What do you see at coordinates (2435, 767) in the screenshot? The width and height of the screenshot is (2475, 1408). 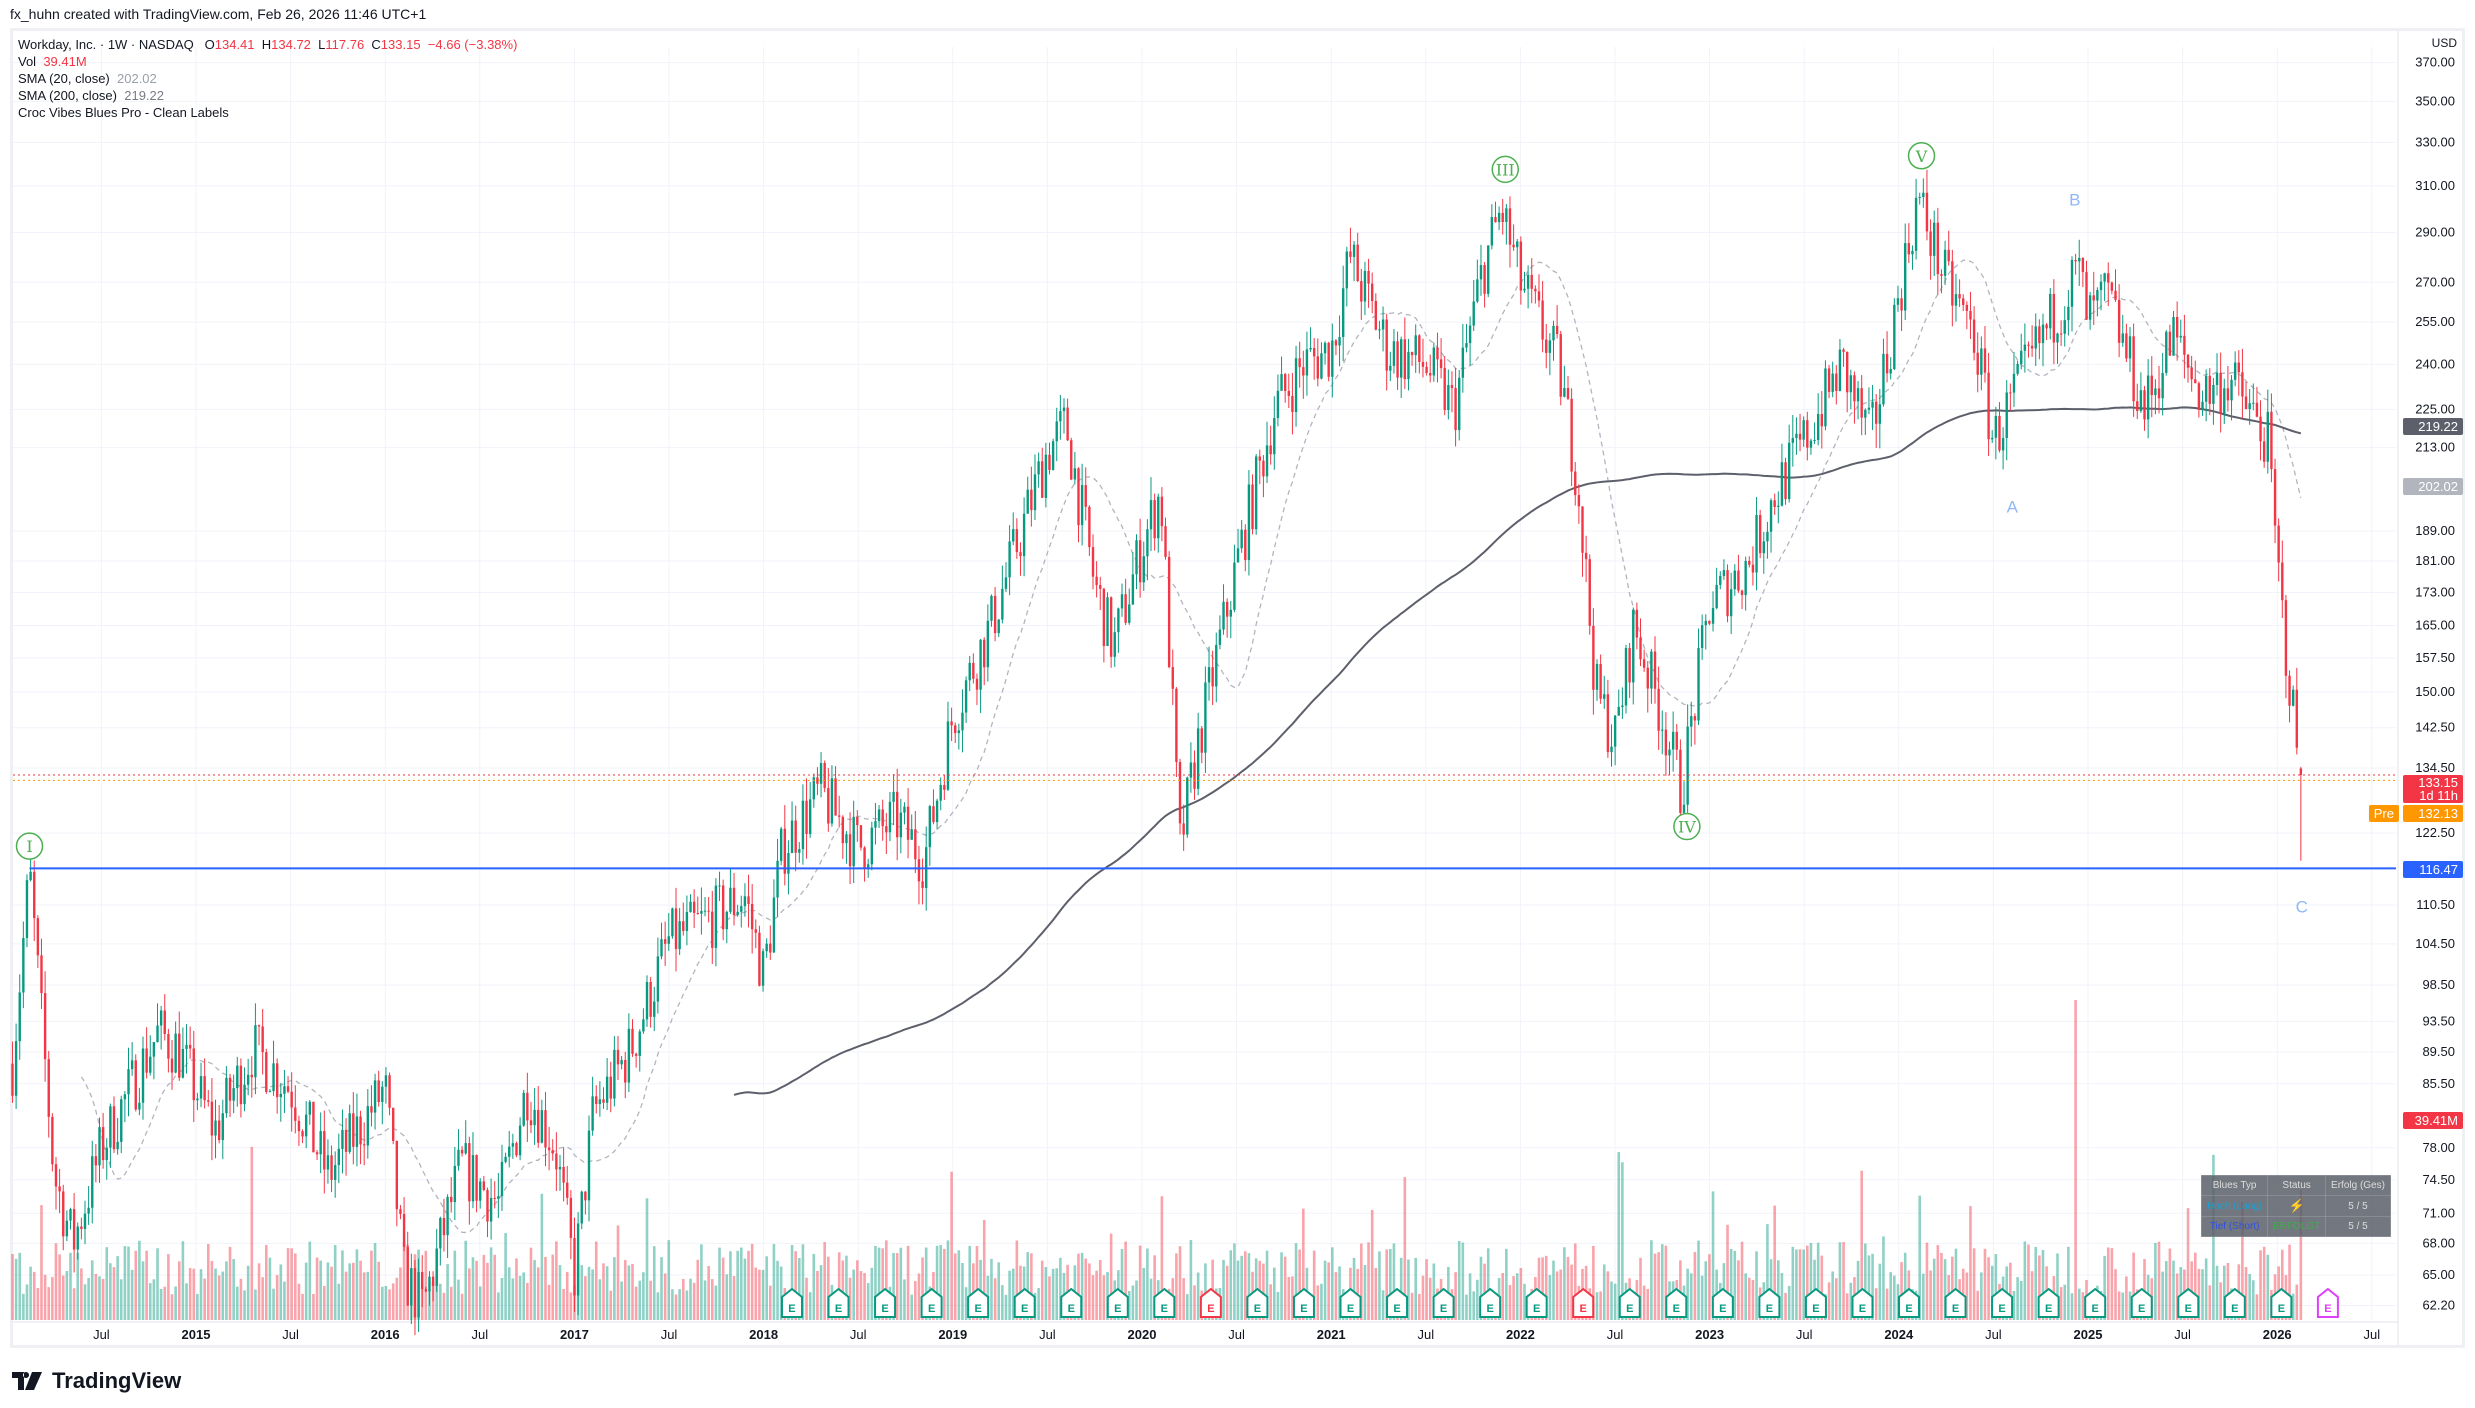 I see `price-axis-label: 134.50` at bounding box center [2435, 767].